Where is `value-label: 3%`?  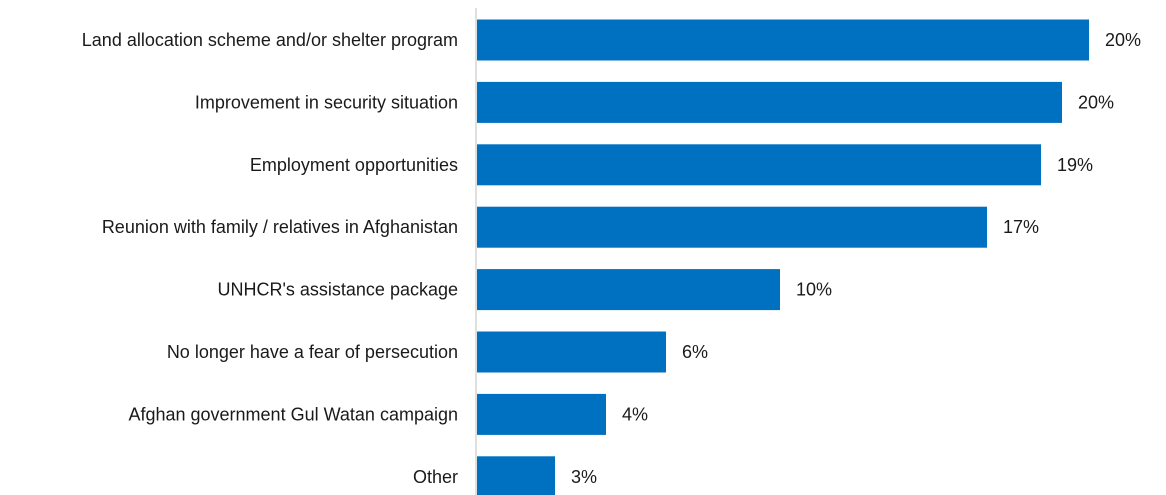 value-label: 3% is located at coordinates (584, 477).